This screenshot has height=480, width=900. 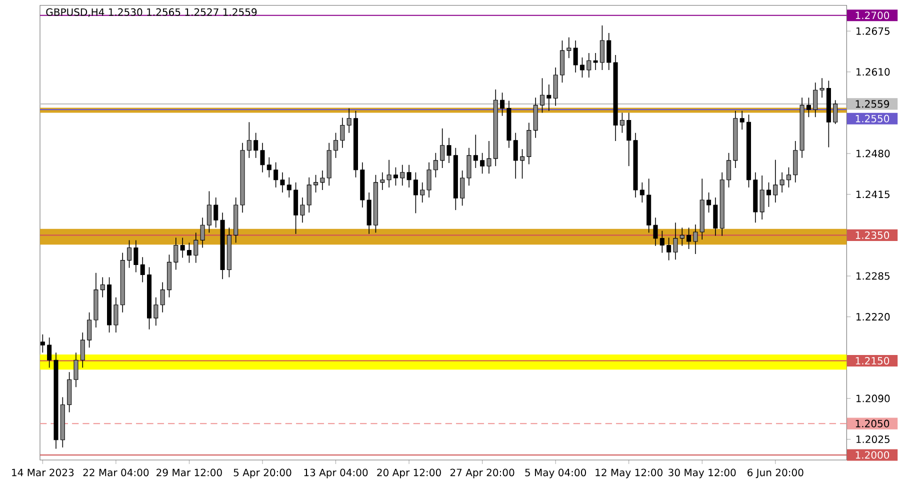 What do you see at coordinates (409, 473) in the screenshot?
I see `x-tick-label: 20 Apr 12:00` at bounding box center [409, 473].